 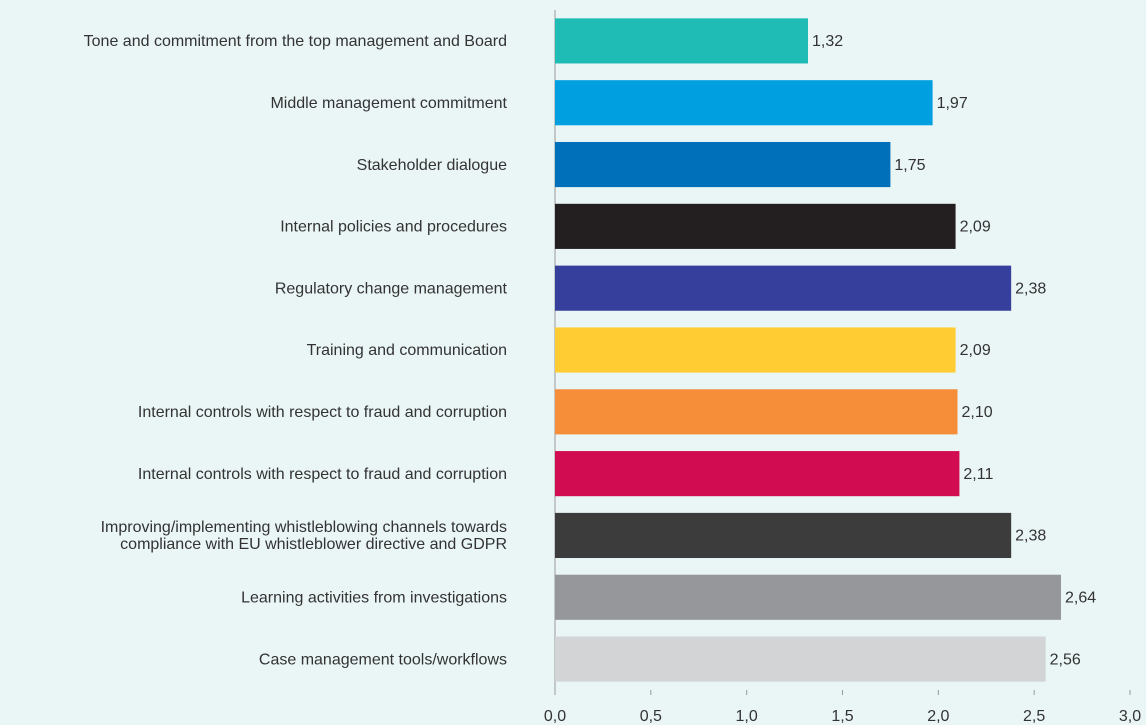 What do you see at coordinates (909, 165) in the screenshot?
I see `value-label: 1,75` at bounding box center [909, 165].